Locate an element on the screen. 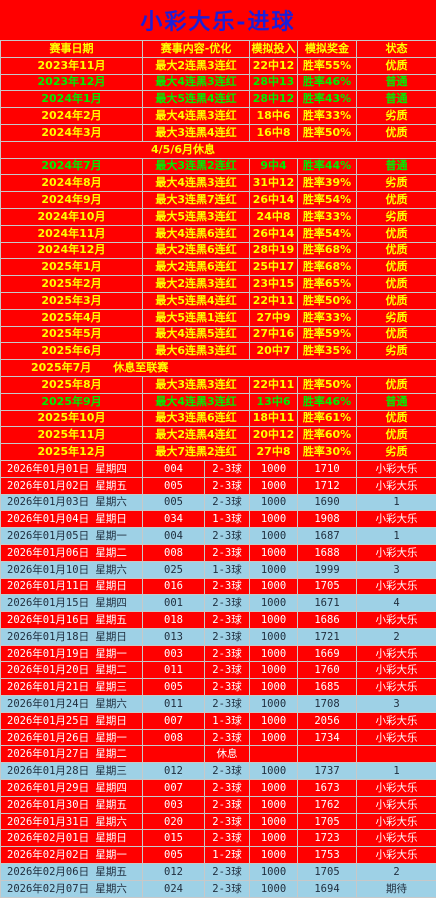 Image resolution: width=436 pixels, height=898 pixels. daily-date: 2026年01月11日 星期日 is located at coordinates (72, 586).